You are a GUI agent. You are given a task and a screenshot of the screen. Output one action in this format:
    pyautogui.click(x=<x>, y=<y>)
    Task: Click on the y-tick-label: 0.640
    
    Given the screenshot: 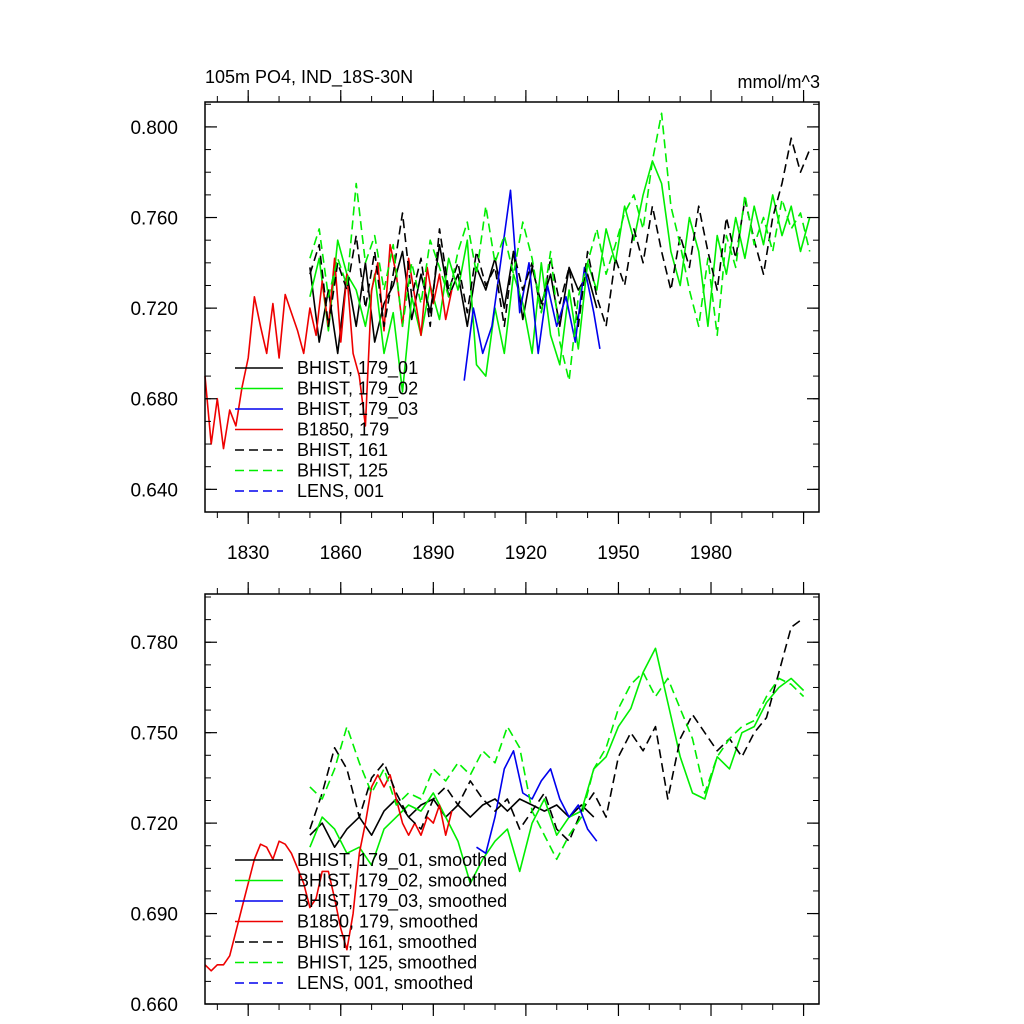 What is the action you would take?
    pyautogui.click(x=154, y=490)
    